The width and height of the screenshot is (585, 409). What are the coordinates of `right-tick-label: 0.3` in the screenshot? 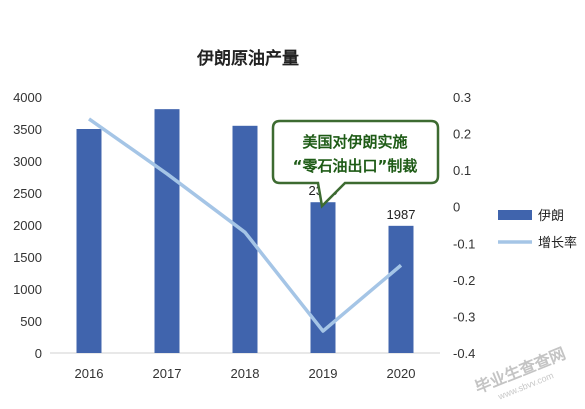 It's located at (462, 97).